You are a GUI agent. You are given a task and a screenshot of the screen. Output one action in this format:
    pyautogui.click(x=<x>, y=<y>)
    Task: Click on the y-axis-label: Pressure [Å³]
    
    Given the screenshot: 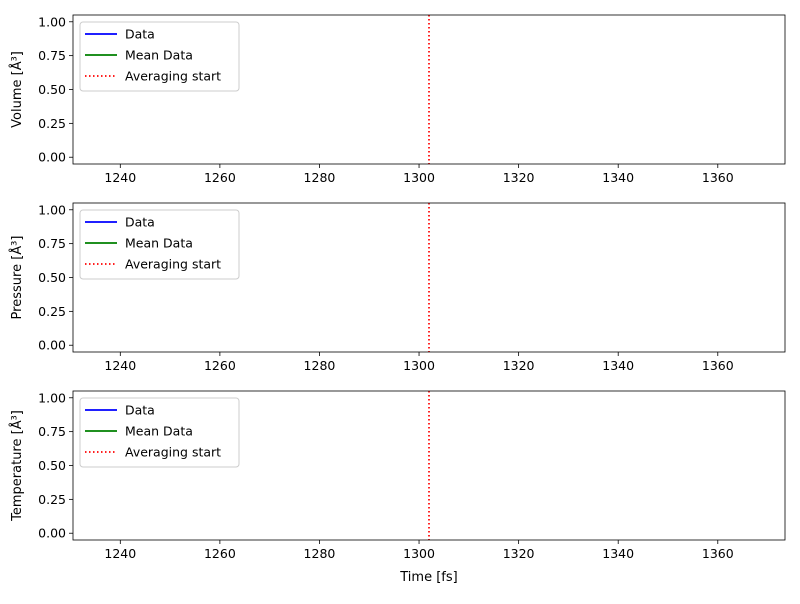 What is the action you would take?
    pyautogui.click(x=17, y=278)
    